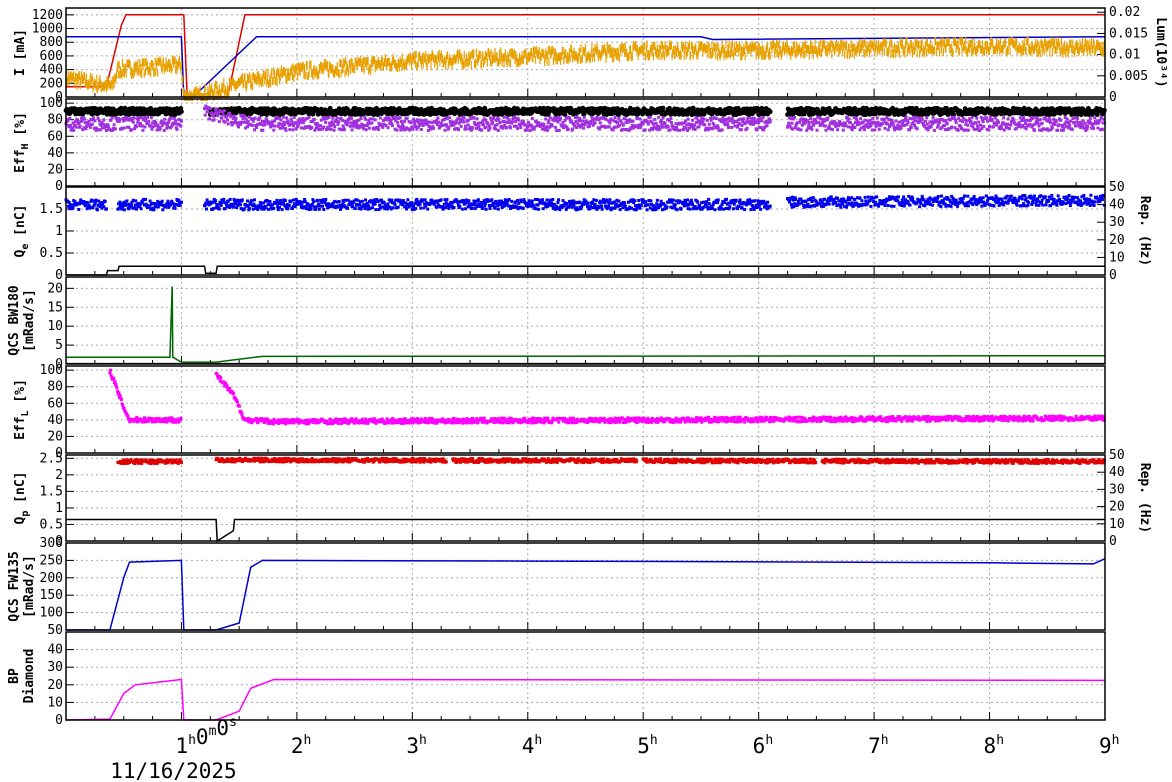 The image size is (1172, 782). I want to click on right-axis-label: Rep. (Hz), so click(1144, 231).